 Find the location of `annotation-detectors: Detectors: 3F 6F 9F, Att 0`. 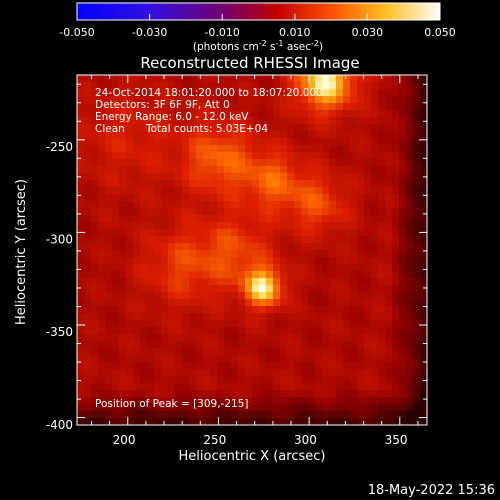

annotation-detectors: Detectors: 3F 6F 9F, Att 0 is located at coordinates (162, 105).